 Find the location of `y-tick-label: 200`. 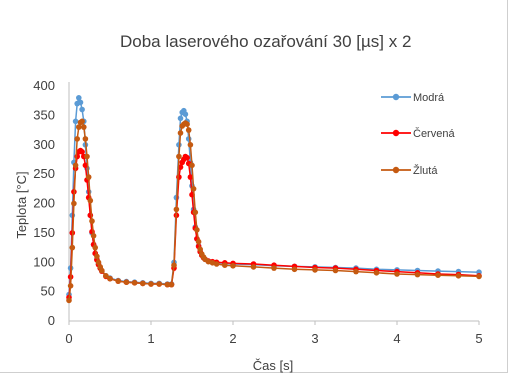

y-tick-label: 200 is located at coordinates (44, 203).